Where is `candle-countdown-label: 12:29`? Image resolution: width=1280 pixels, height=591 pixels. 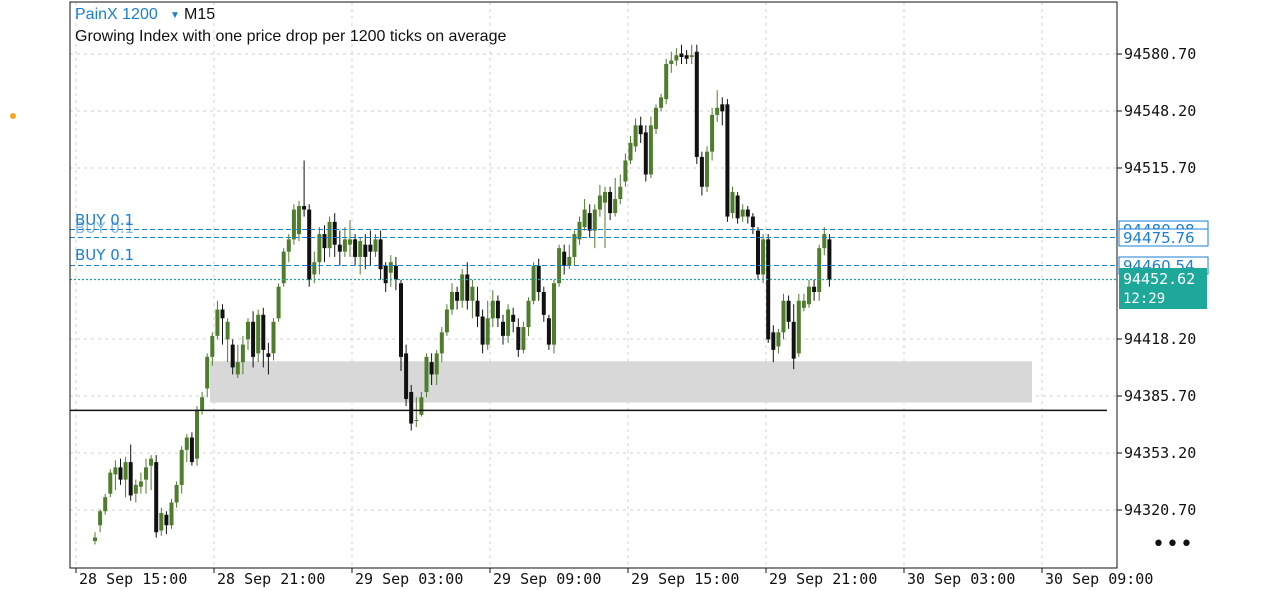
candle-countdown-label: 12:29 is located at coordinates (1144, 299).